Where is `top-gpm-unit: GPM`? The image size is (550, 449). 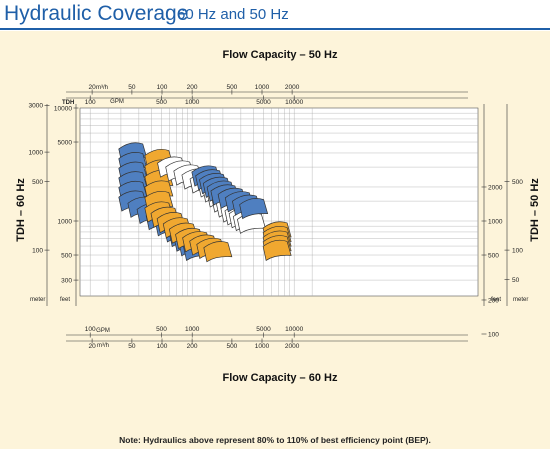 top-gpm-unit: GPM is located at coordinates (117, 102).